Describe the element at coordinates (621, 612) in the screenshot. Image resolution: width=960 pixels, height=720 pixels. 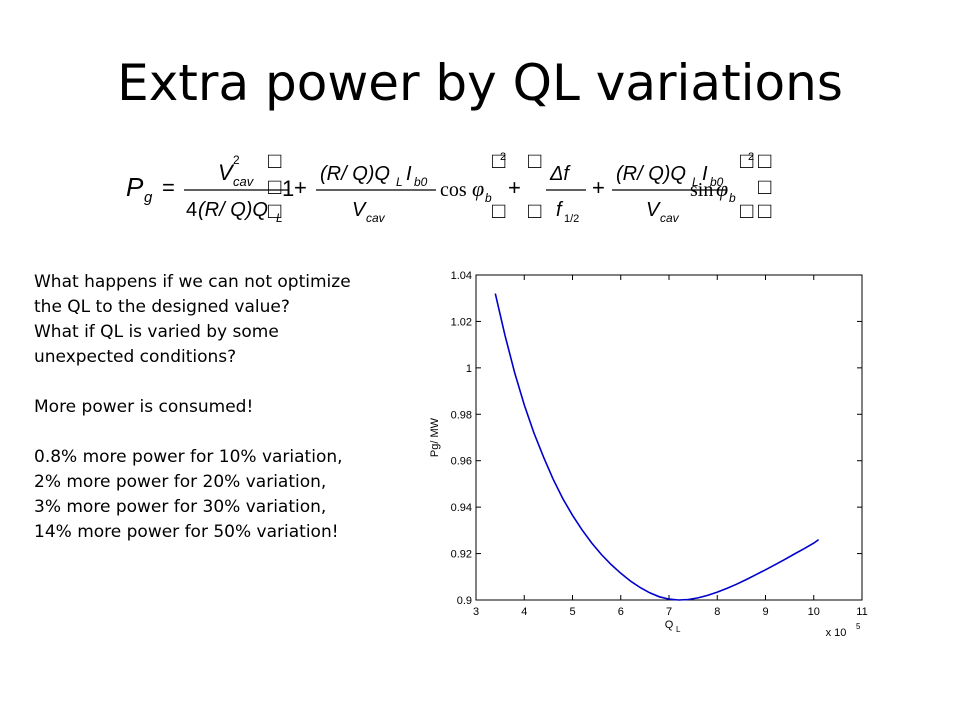
I see `x-tick-label: 6` at that location.